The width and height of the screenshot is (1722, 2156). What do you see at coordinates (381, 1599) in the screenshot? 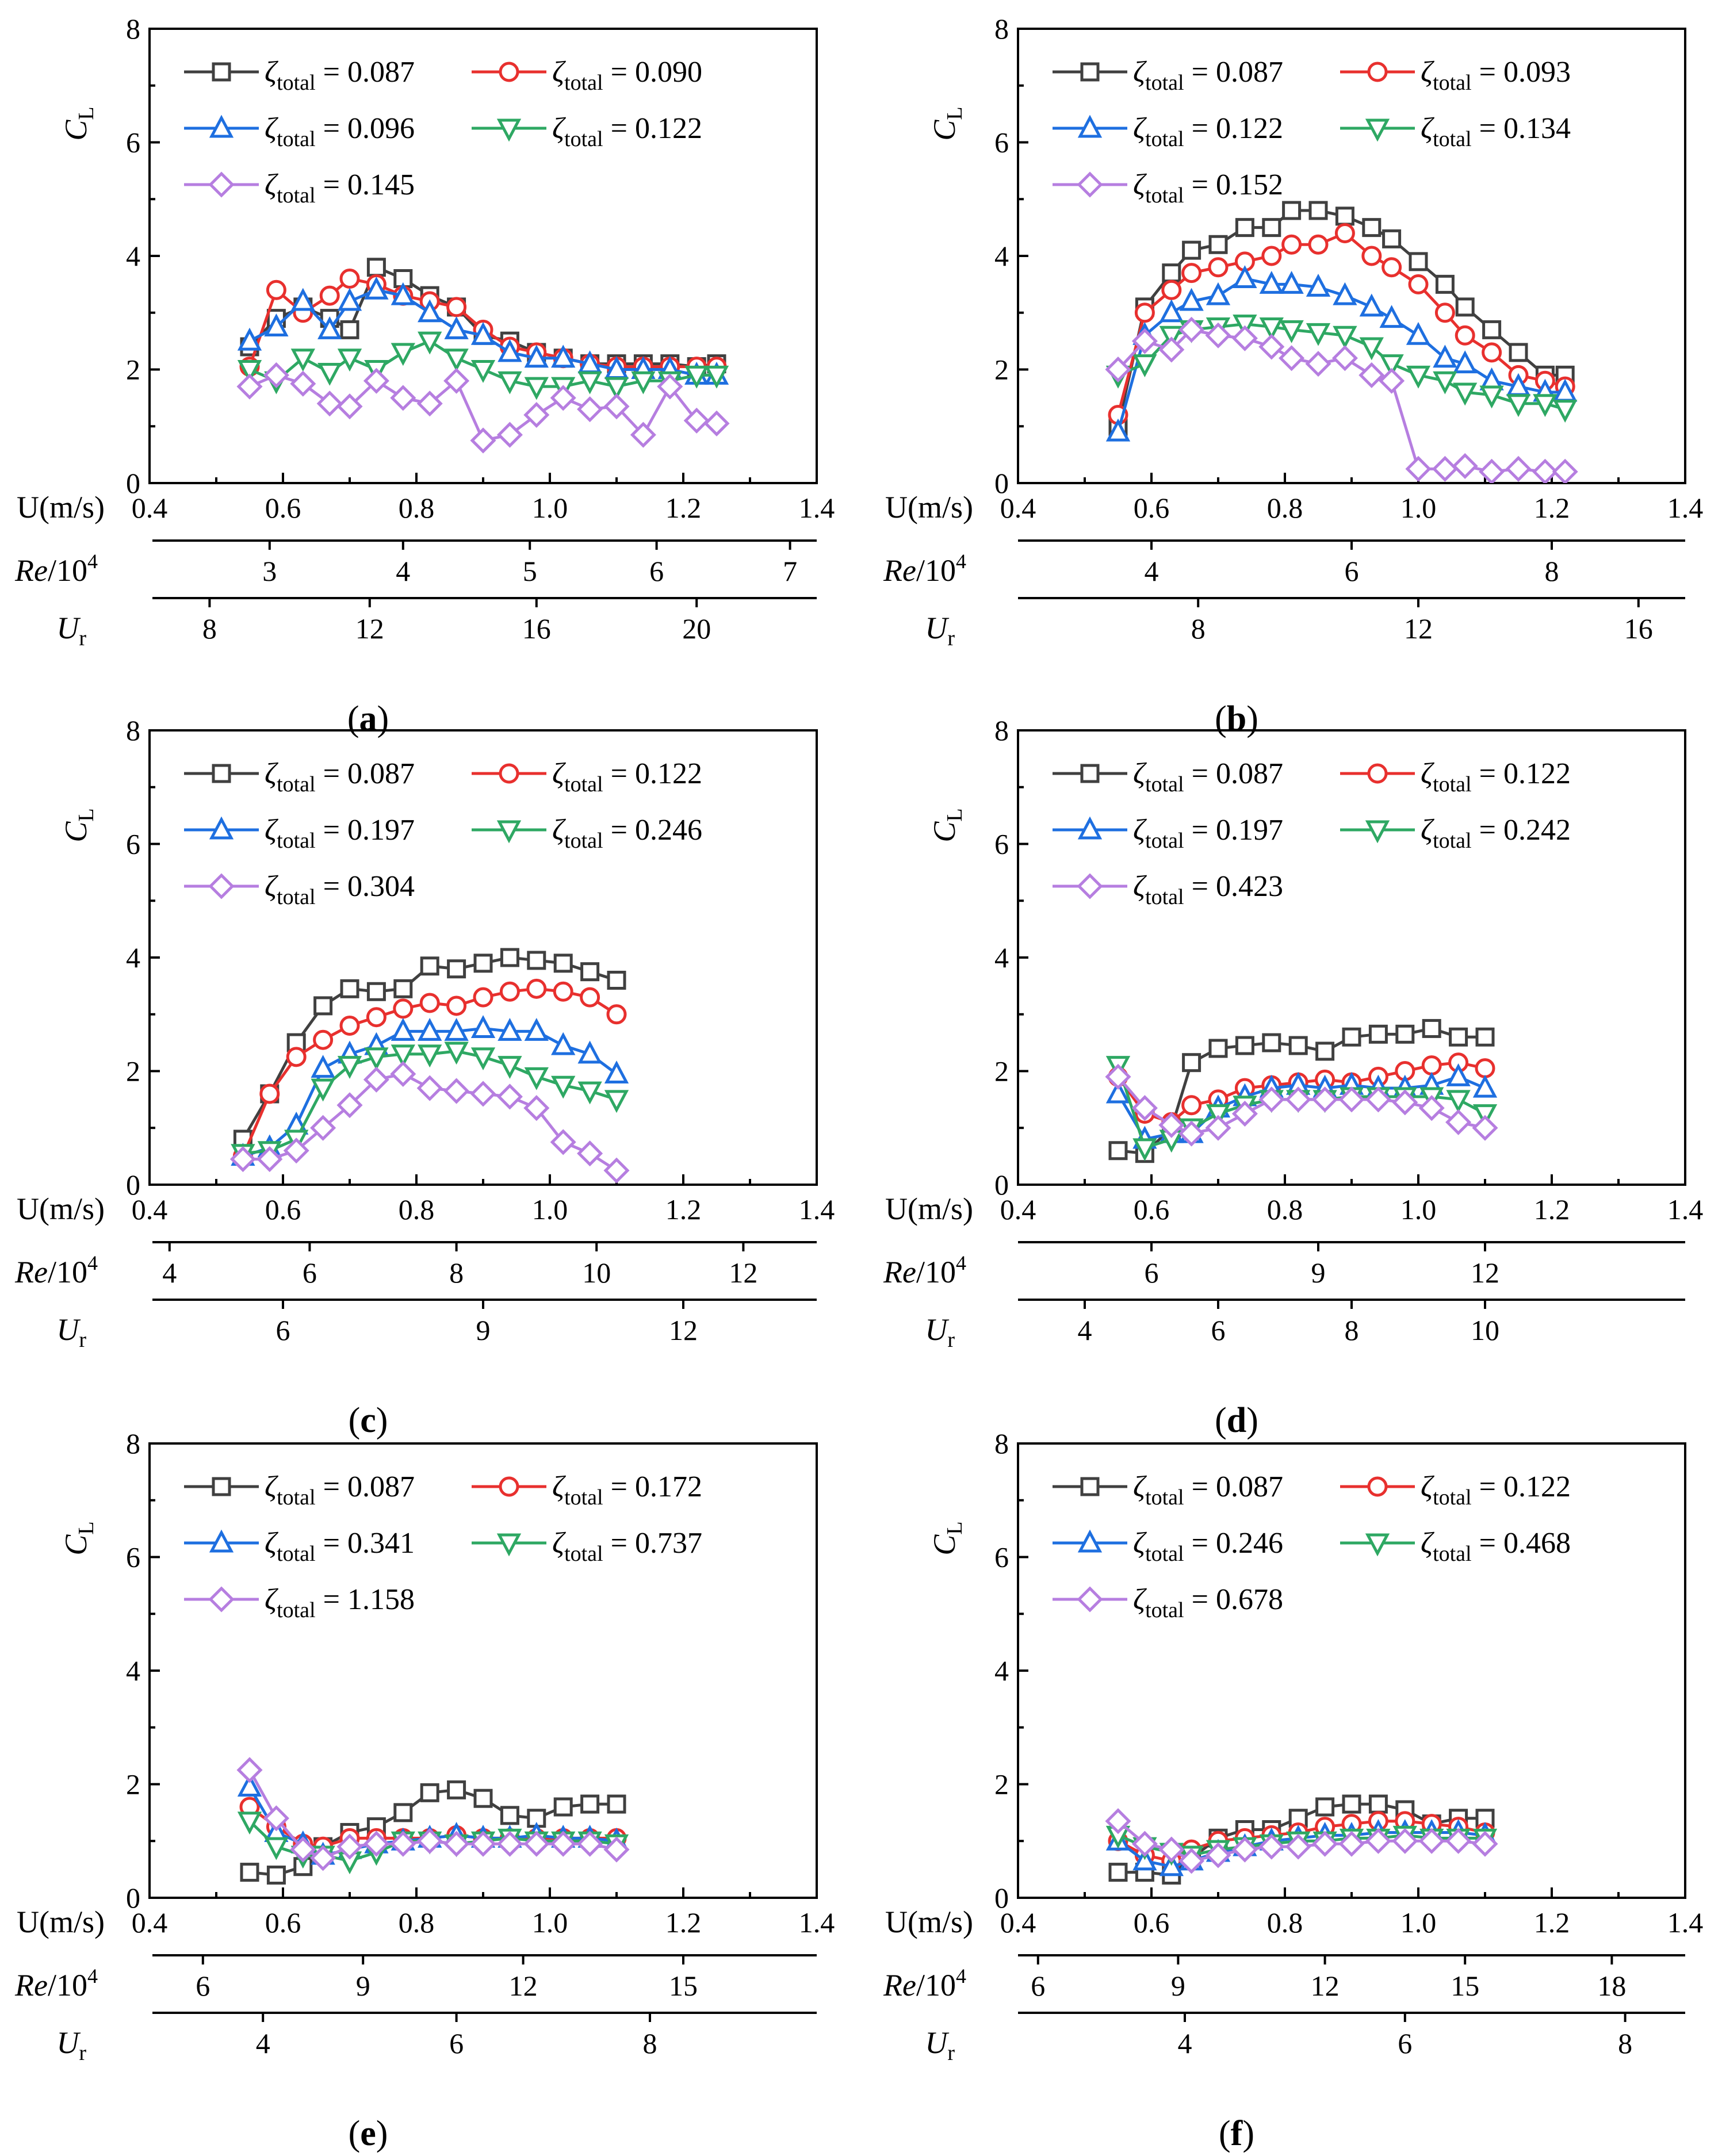
I see `legend-value: 1.158` at bounding box center [381, 1599].